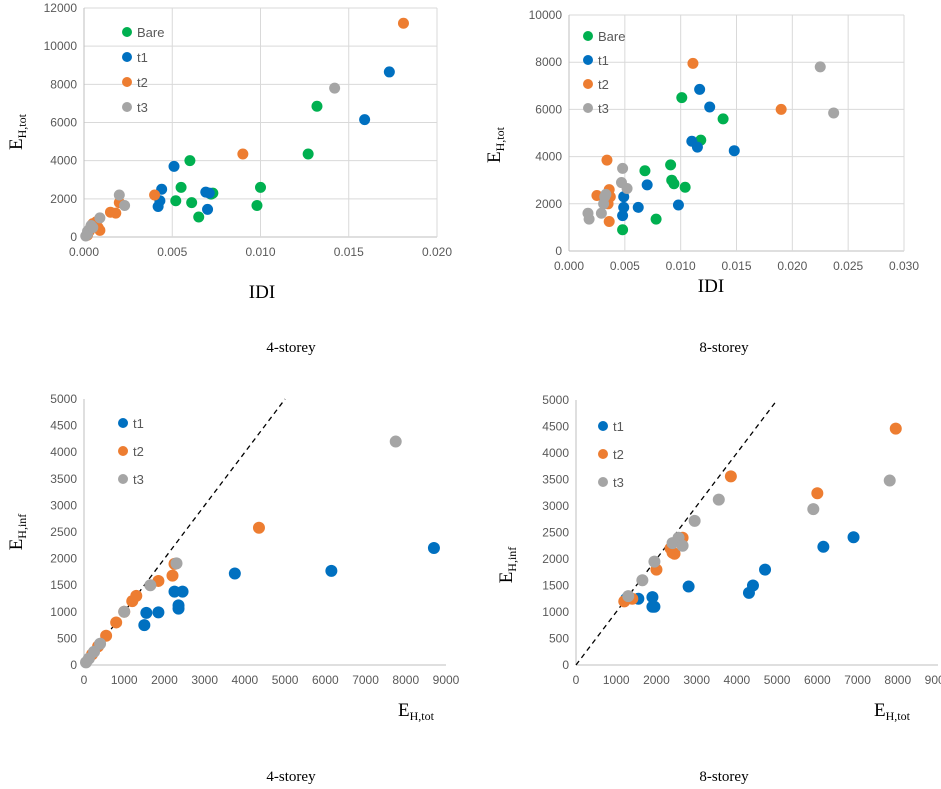  I want to click on y-tick-label: 1500, so click(63, 585).